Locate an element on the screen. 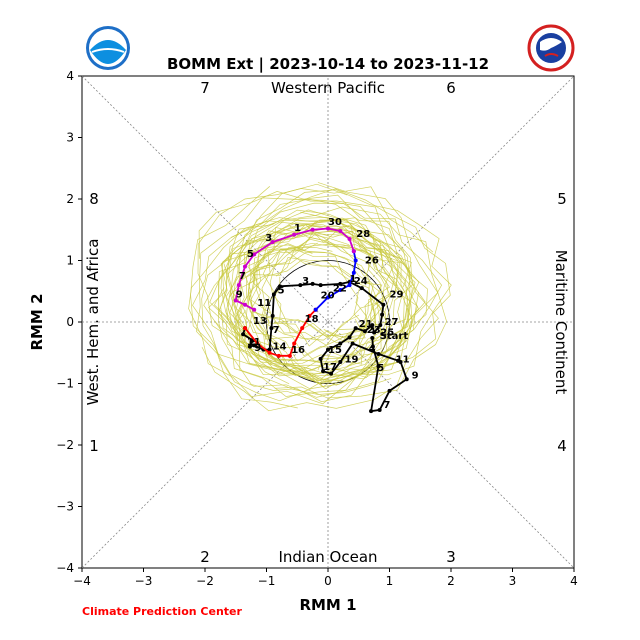 The width and height of the screenshot is (640, 640). day-label: 26 is located at coordinates (372, 261).